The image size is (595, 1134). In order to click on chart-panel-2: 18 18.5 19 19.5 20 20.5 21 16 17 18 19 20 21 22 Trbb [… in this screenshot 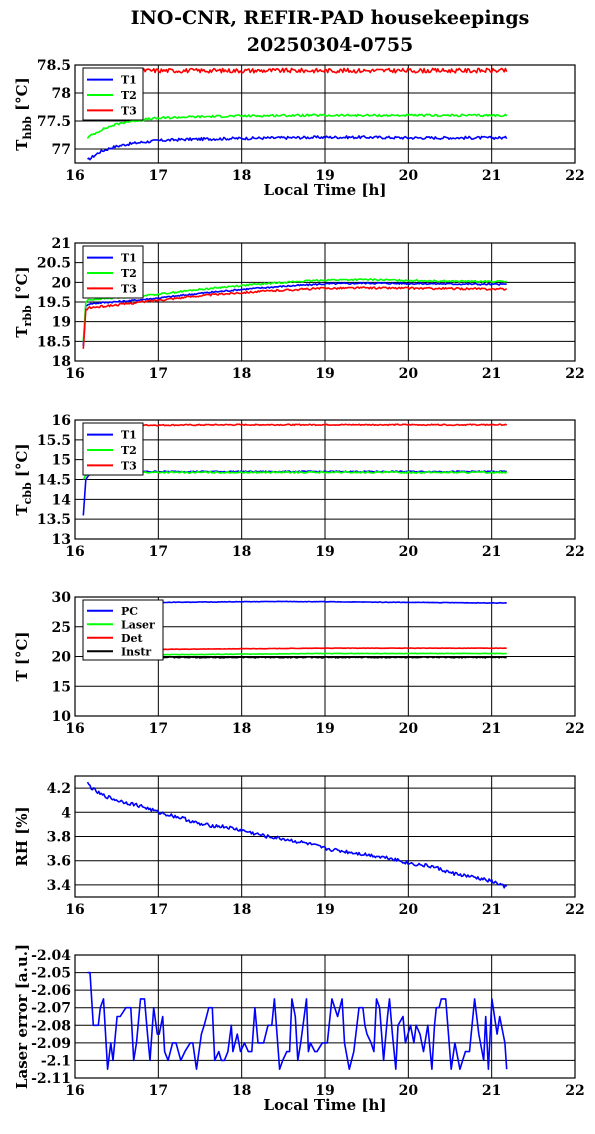, I will do `click(299, 309)`.